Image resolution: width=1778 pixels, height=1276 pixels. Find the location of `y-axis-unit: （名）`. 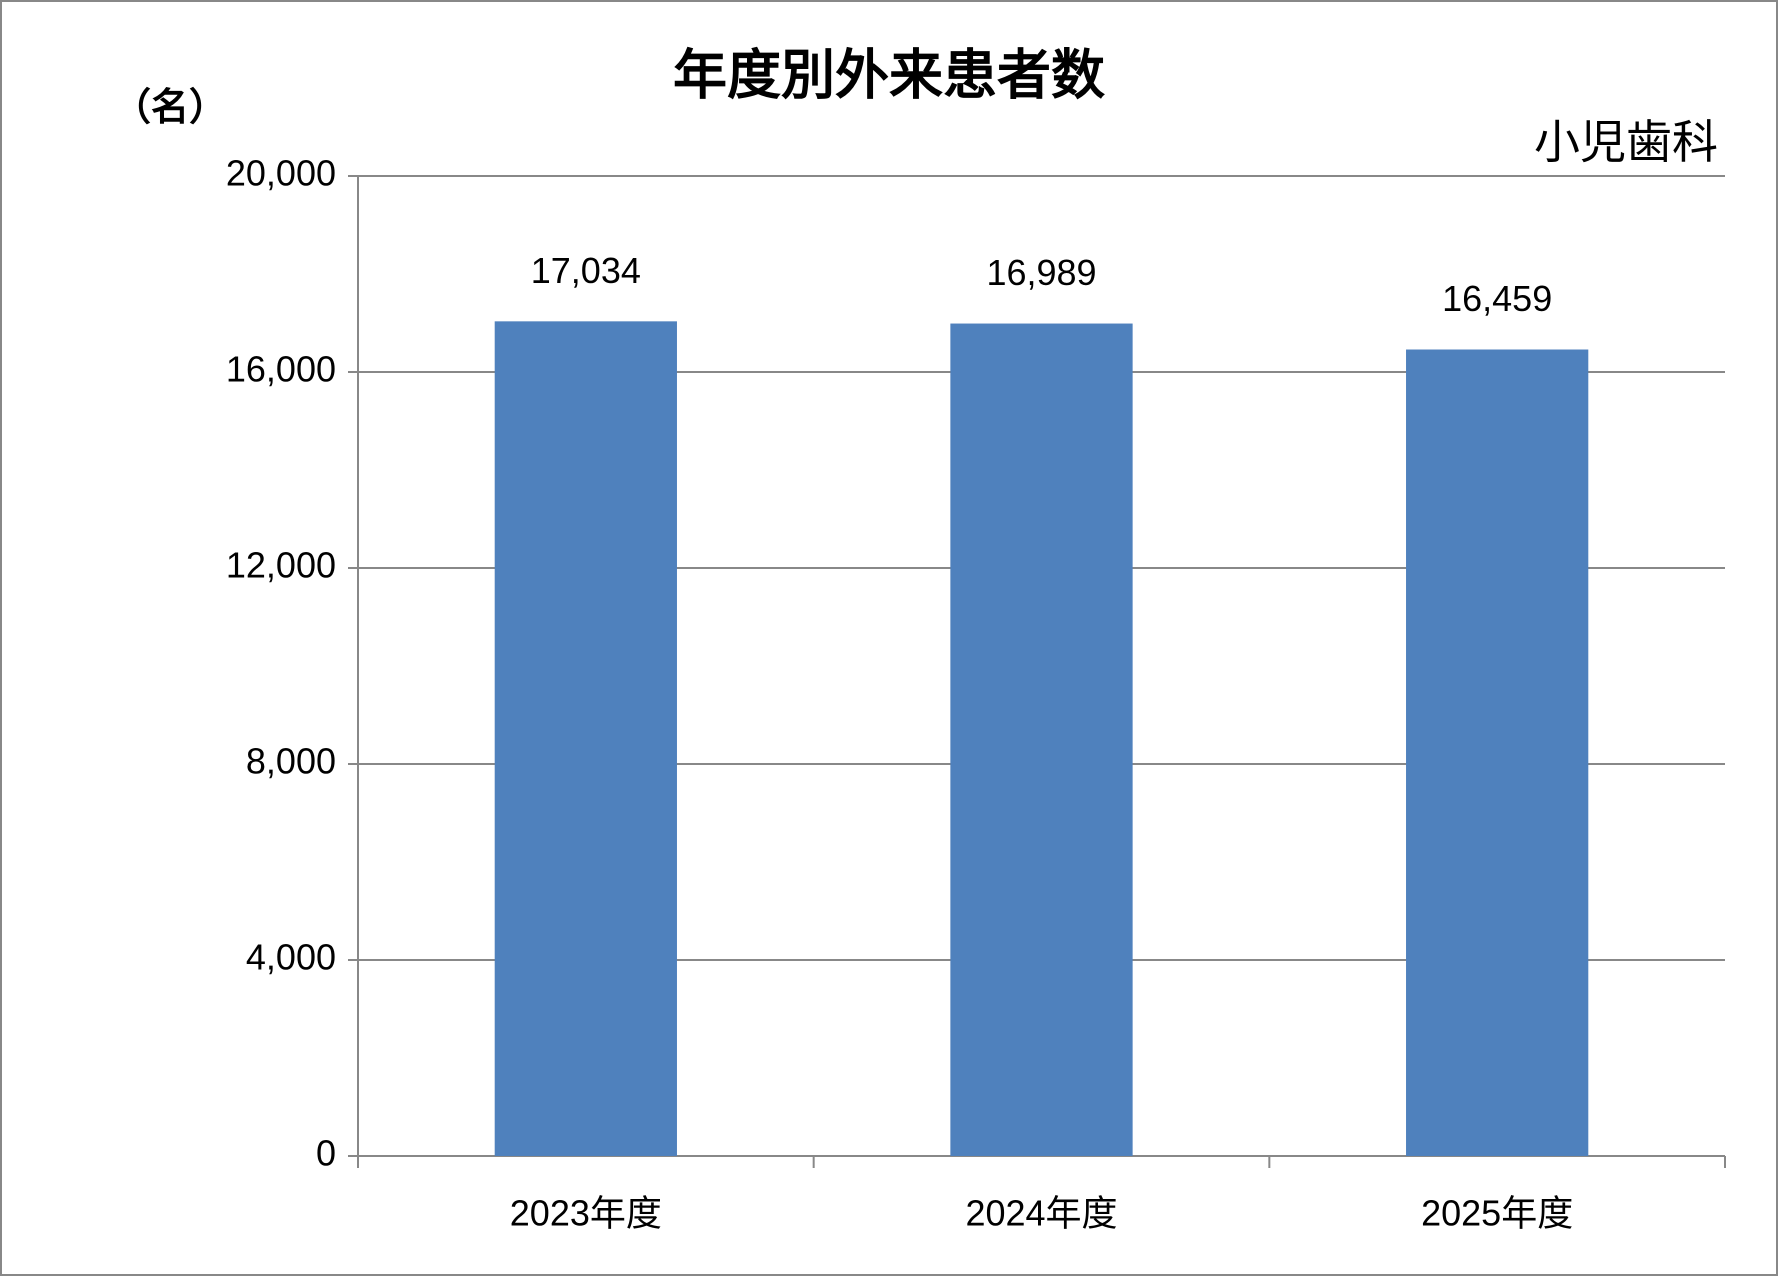

y-axis-unit: （名） is located at coordinates (170, 108).